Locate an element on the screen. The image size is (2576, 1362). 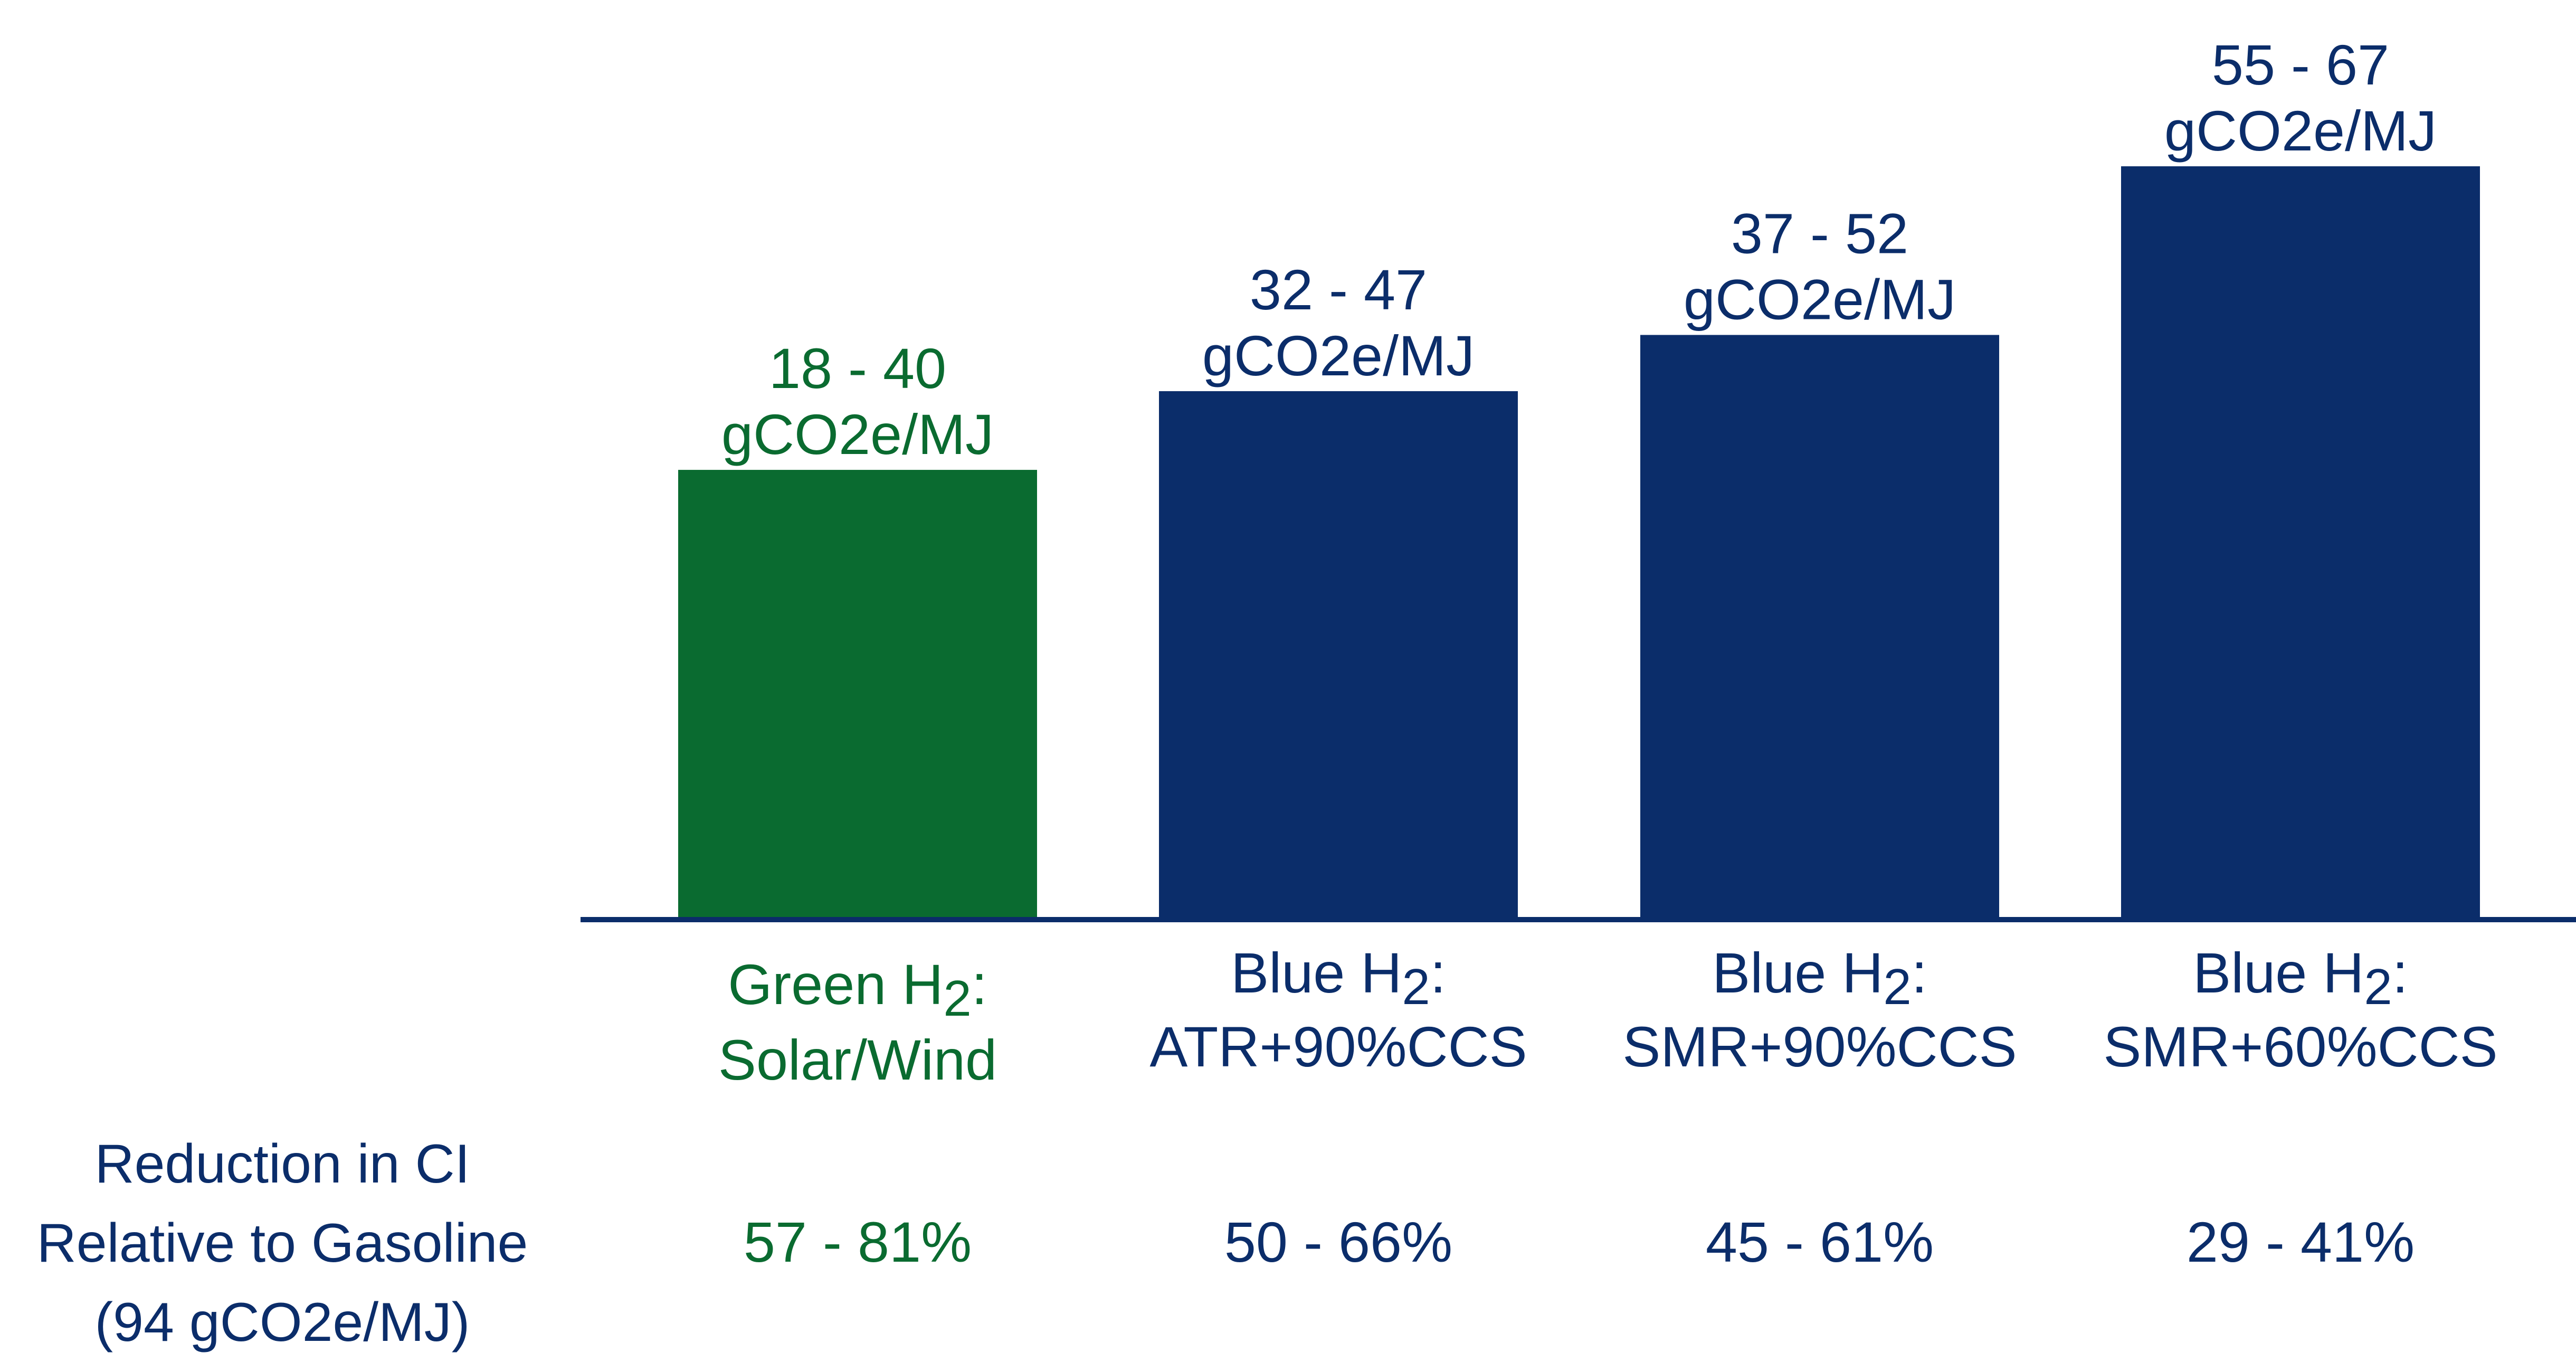
value-label-4-unit: gCO2e/MJ is located at coordinates (2300, 131).